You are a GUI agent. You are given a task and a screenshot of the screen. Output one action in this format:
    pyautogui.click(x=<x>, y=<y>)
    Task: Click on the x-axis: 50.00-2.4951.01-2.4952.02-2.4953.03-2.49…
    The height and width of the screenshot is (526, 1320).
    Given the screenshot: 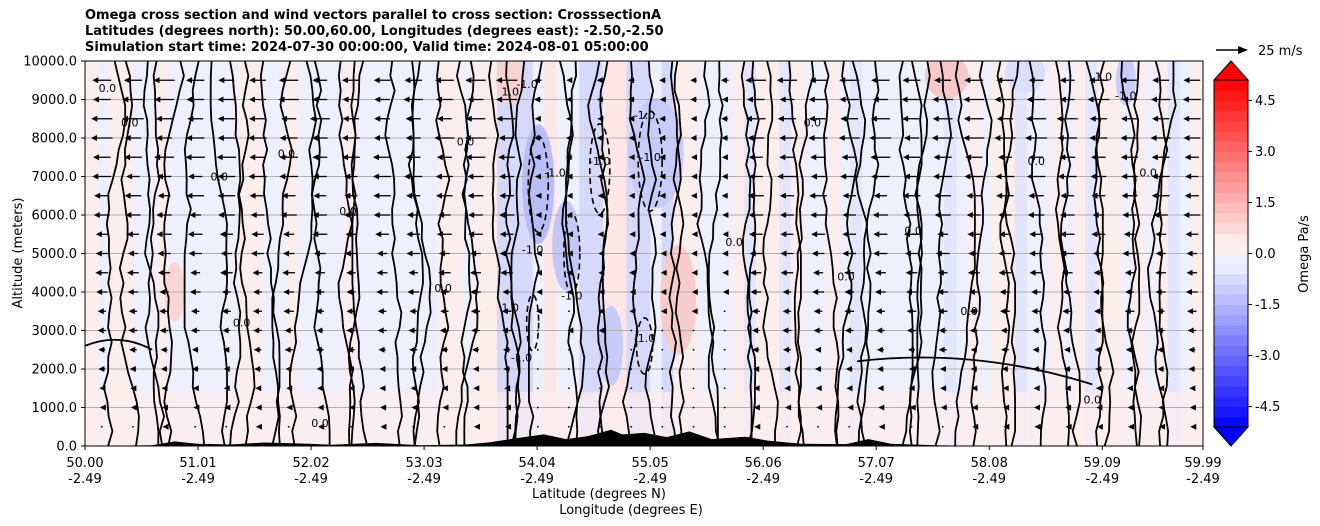 What is the action you would take?
    pyautogui.click(x=644, y=466)
    